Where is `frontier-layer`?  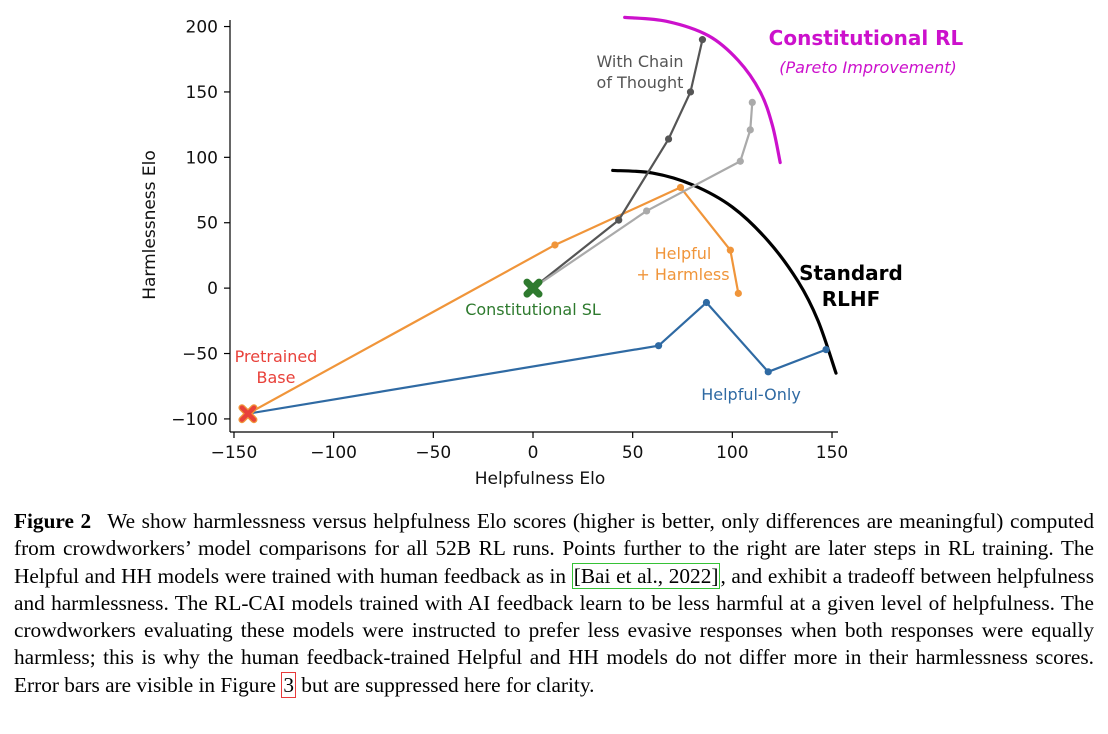
frontier-layer is located at coordinates (724, 195).